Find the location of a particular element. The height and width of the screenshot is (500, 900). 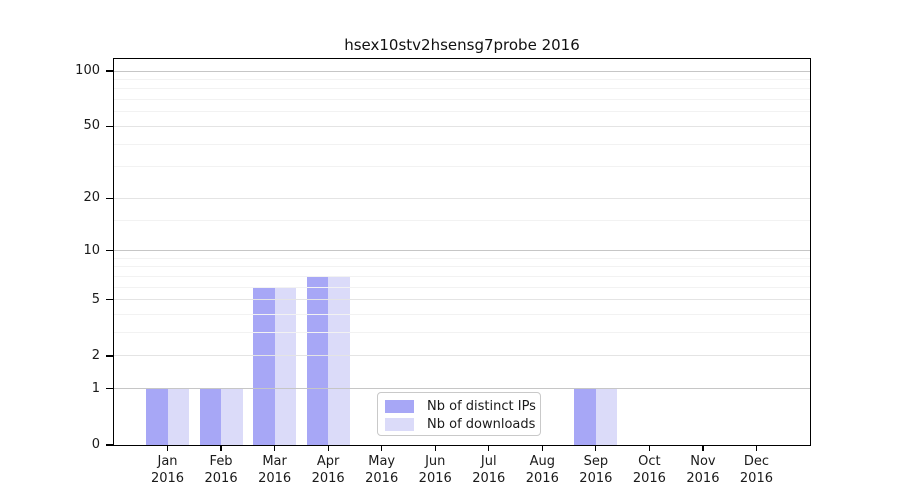

x-tick-label-aug: Aug 2016 is located at coordinates (542, 470).